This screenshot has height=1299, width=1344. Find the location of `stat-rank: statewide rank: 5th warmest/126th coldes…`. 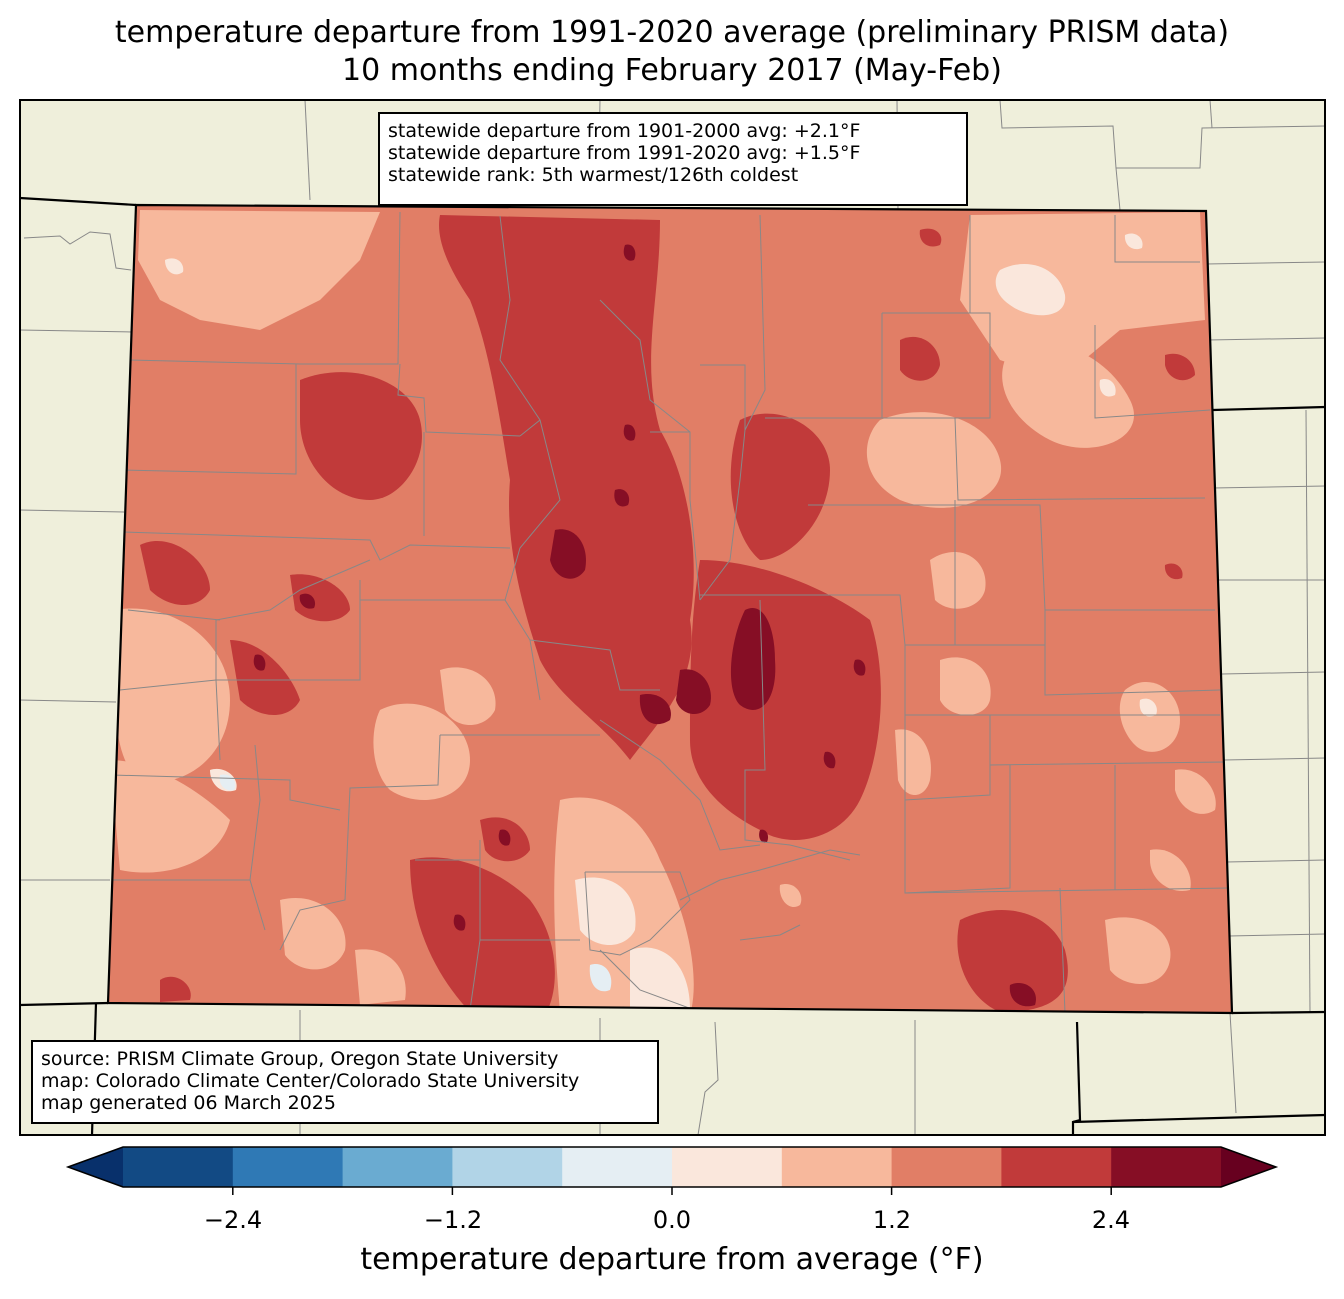

stat-rank: statewide rank: 5th warmest/126th coldes… is located at coordinates (593, 175).